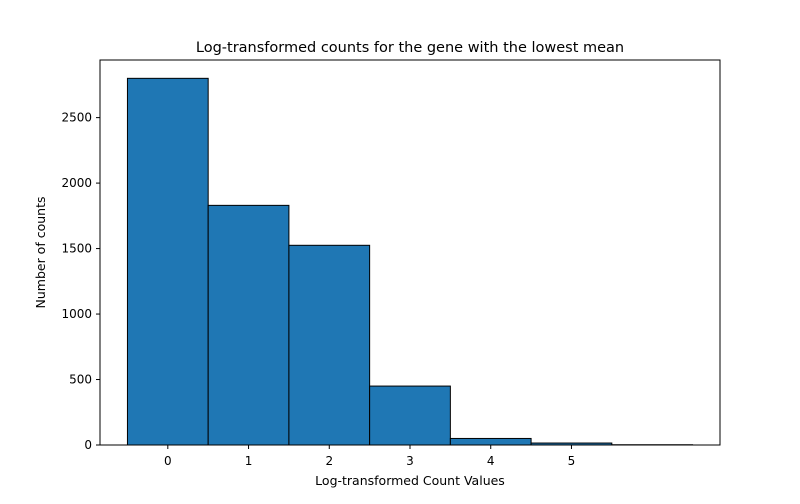  I want to click on x-tick-label: 0, so click(168, 461).